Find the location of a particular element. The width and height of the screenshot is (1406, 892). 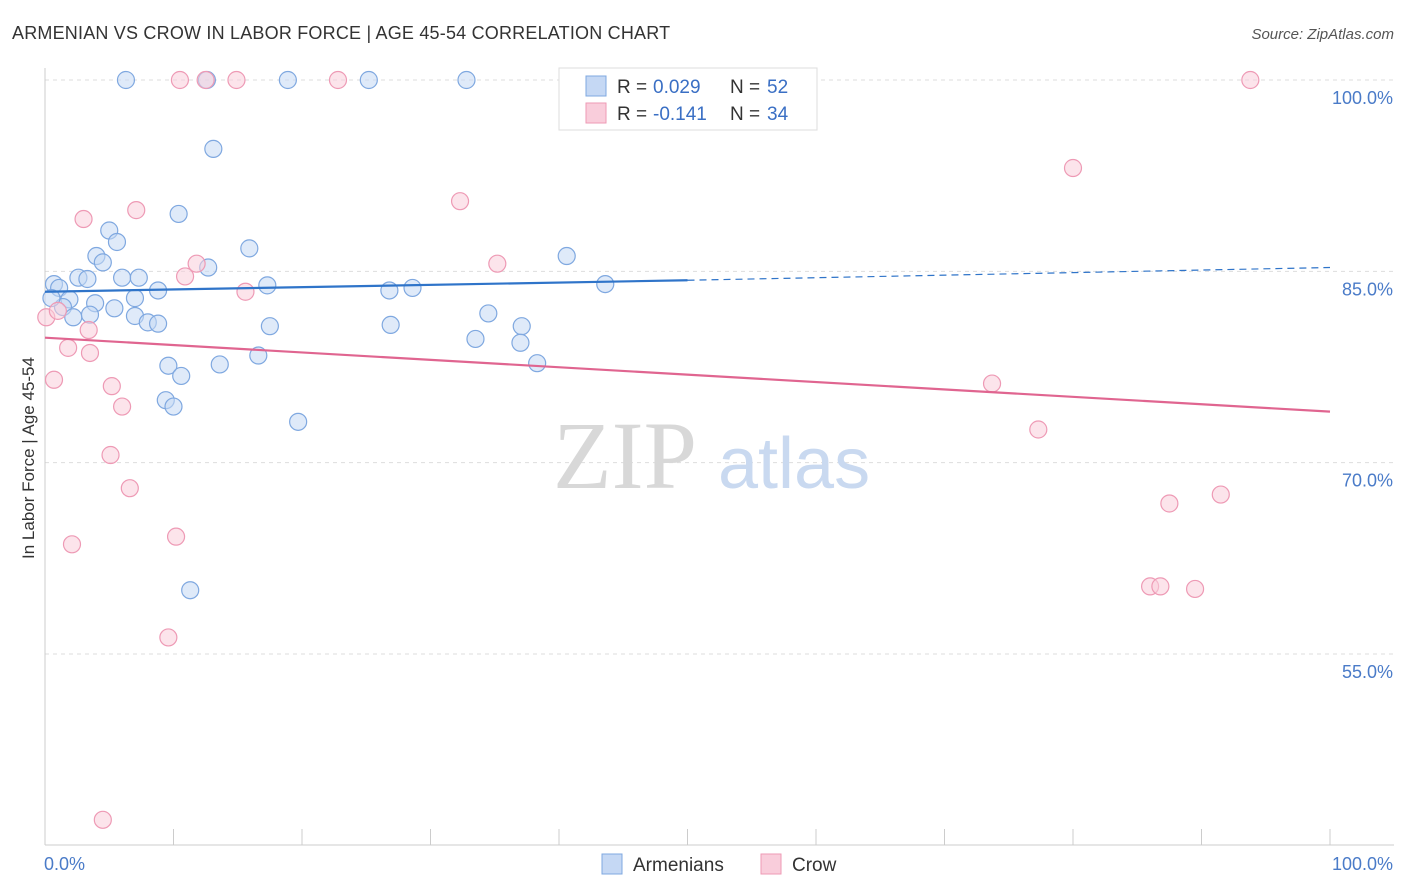

legend-n-label-armenians: N = is located at coordinates (745, 87).